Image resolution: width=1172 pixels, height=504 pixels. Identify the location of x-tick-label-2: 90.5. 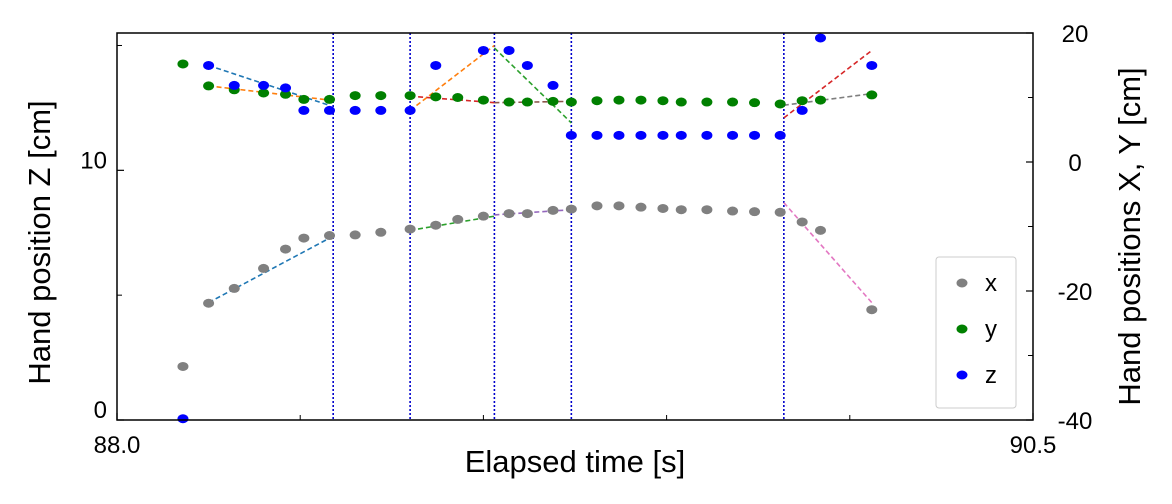
(1033, 445).